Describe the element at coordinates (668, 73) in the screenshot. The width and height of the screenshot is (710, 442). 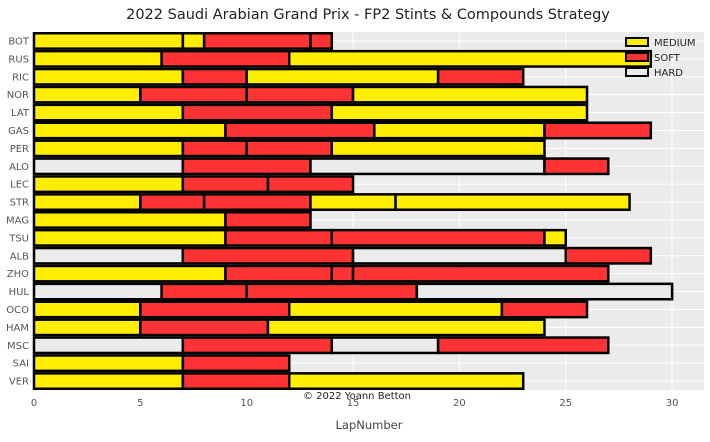
I see `legend-label: HARD` at that location.